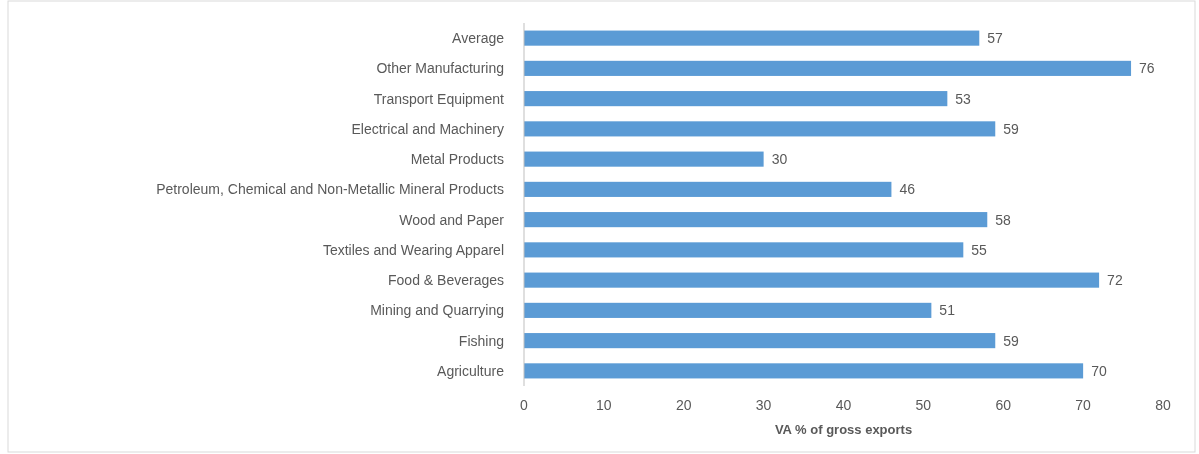 The width and height of the screenshot is (1199, 454). What do you see at coordinates (478, 38) in the screenshot?
I see `y-tick-label: Average` at bounding box center [478, 38].